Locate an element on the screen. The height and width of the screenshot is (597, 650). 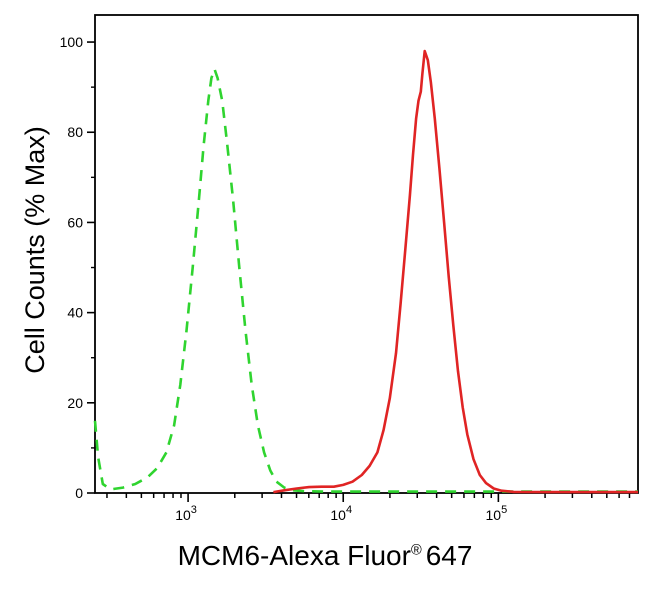
y-tick-label: 80 is located at coordinates (75, 132).